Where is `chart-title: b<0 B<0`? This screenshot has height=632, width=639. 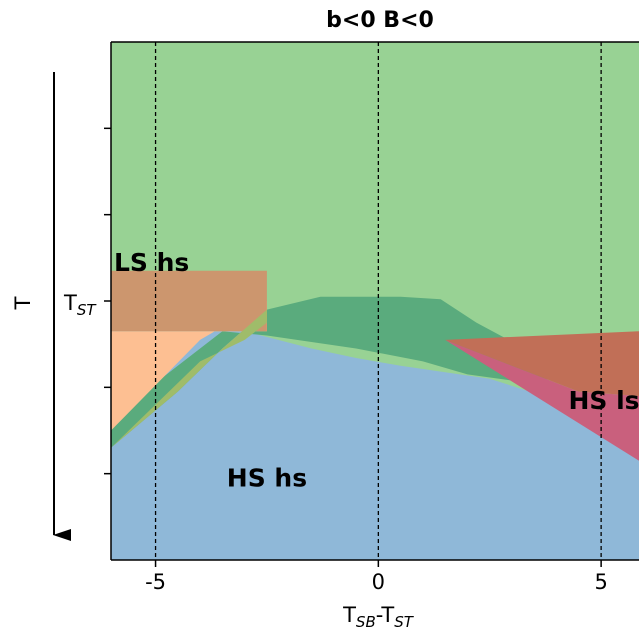
chart-title: b<0 B<0 is located at coordinates (380, 20).